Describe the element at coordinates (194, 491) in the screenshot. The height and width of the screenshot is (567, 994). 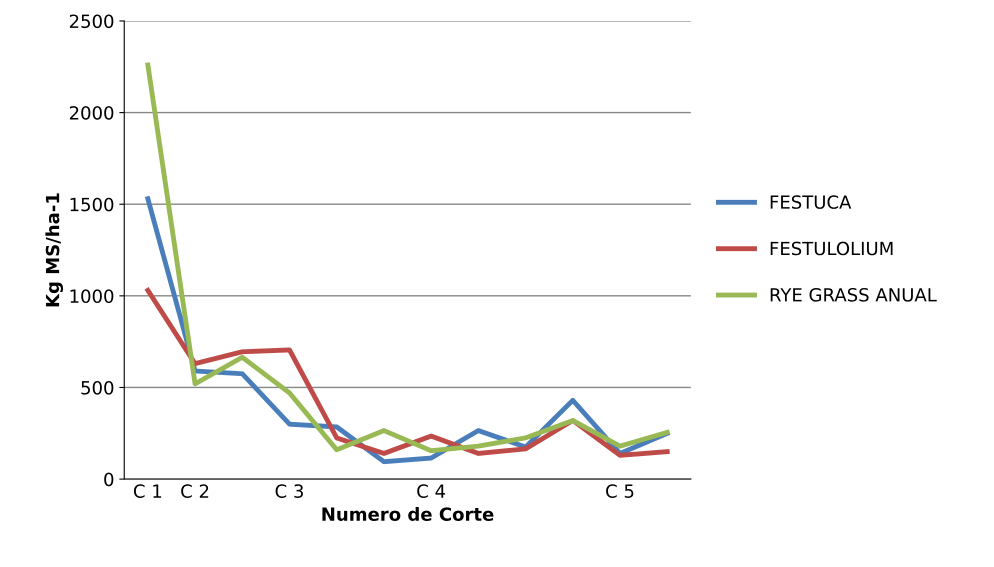
I see `x-tick-label: C 2` at that location.